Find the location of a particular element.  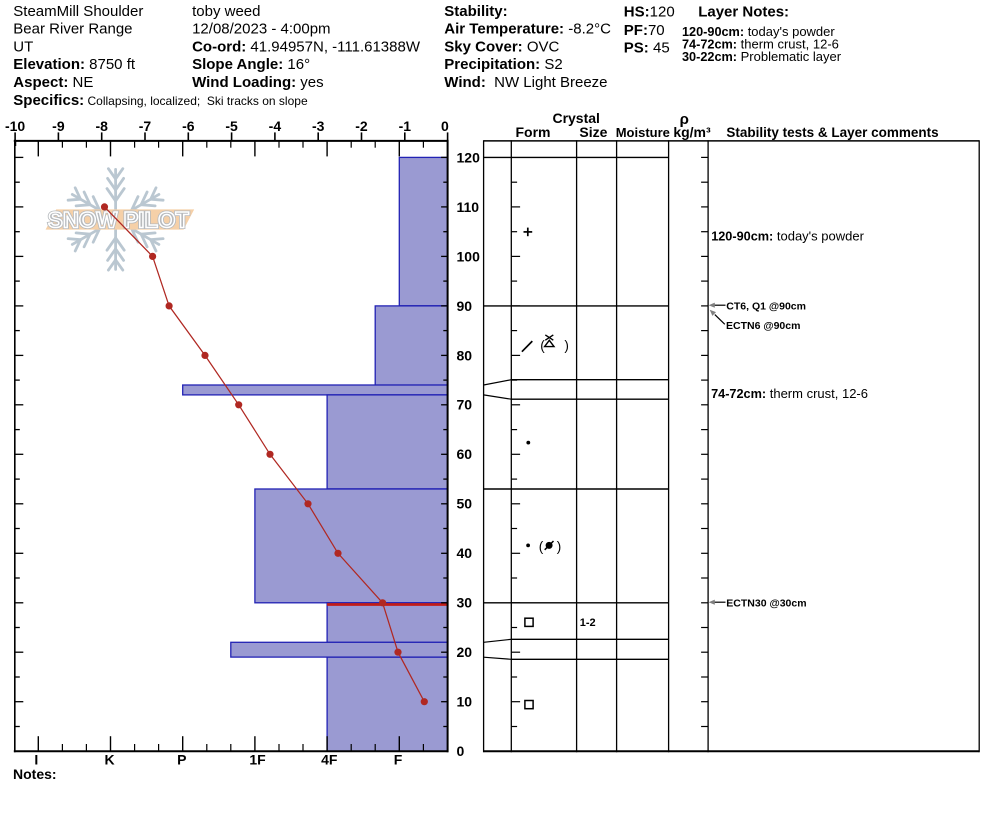

svg-text: Slope Angle: 16° is located at coordinates (251, 64).